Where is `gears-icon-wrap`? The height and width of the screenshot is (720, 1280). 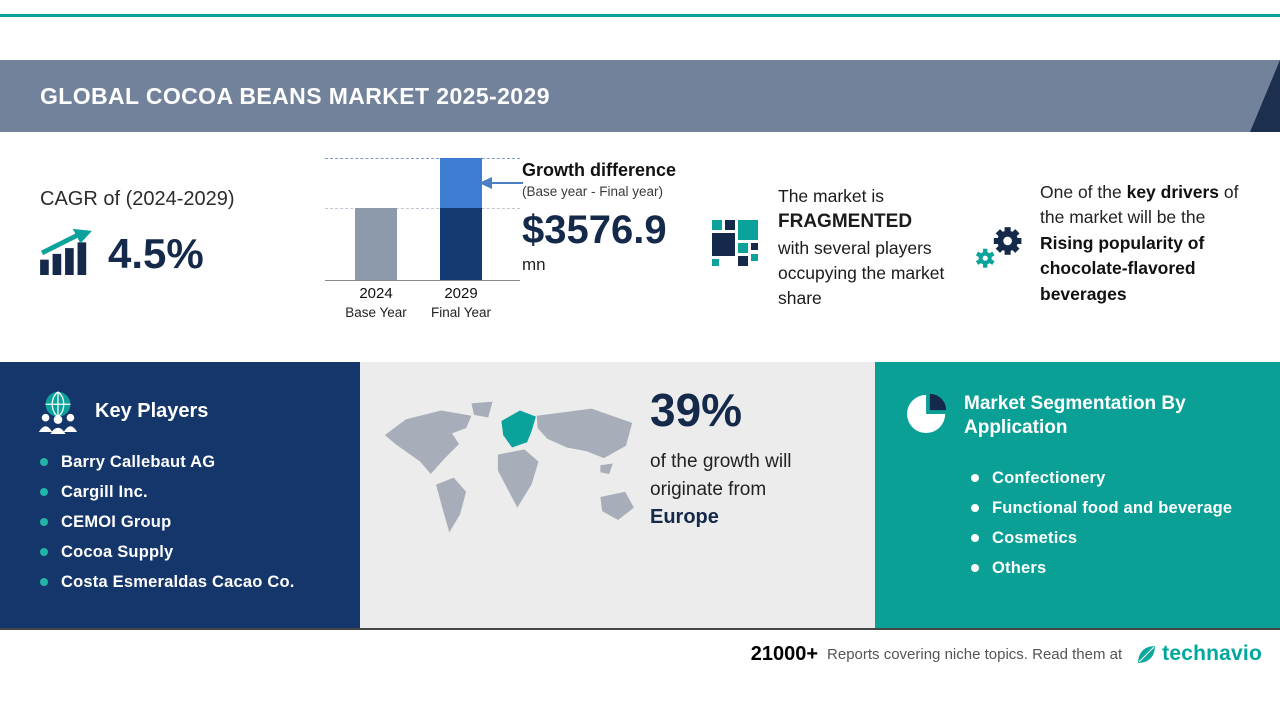
gears-icon-wrap is located at coordinates (999, 264).